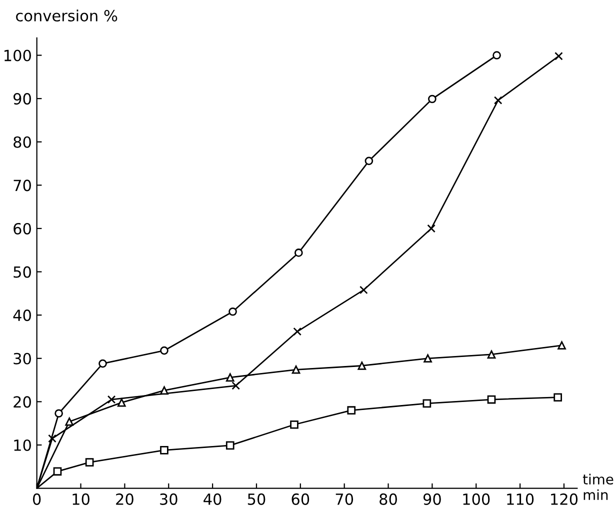  What do you see at coordinates (301, 499) in the screenshot?
I see `x-tick-label: 60` at bounding box center [301, 499].